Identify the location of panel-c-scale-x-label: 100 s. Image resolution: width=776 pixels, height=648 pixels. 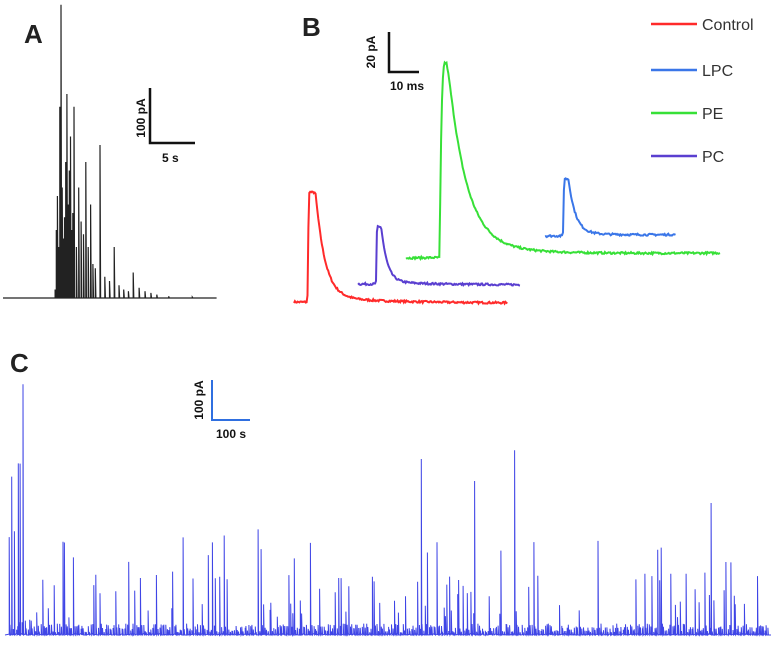
(231, 434).